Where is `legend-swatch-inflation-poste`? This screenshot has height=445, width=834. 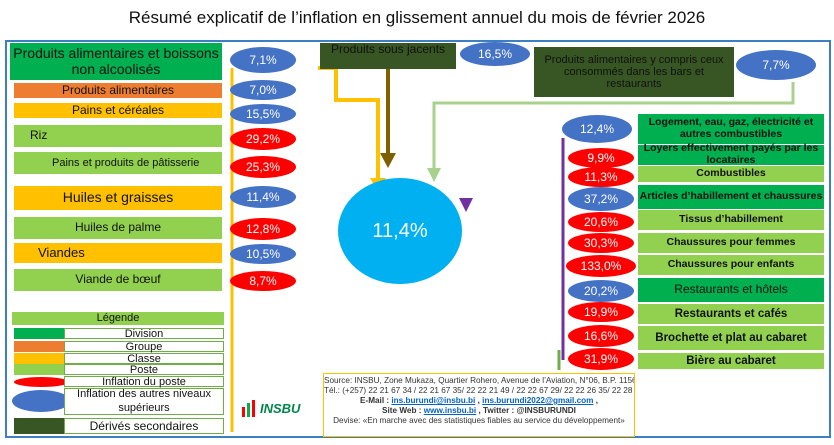
legend-swatch-inflation-poste is located at coordinates (41, 382).